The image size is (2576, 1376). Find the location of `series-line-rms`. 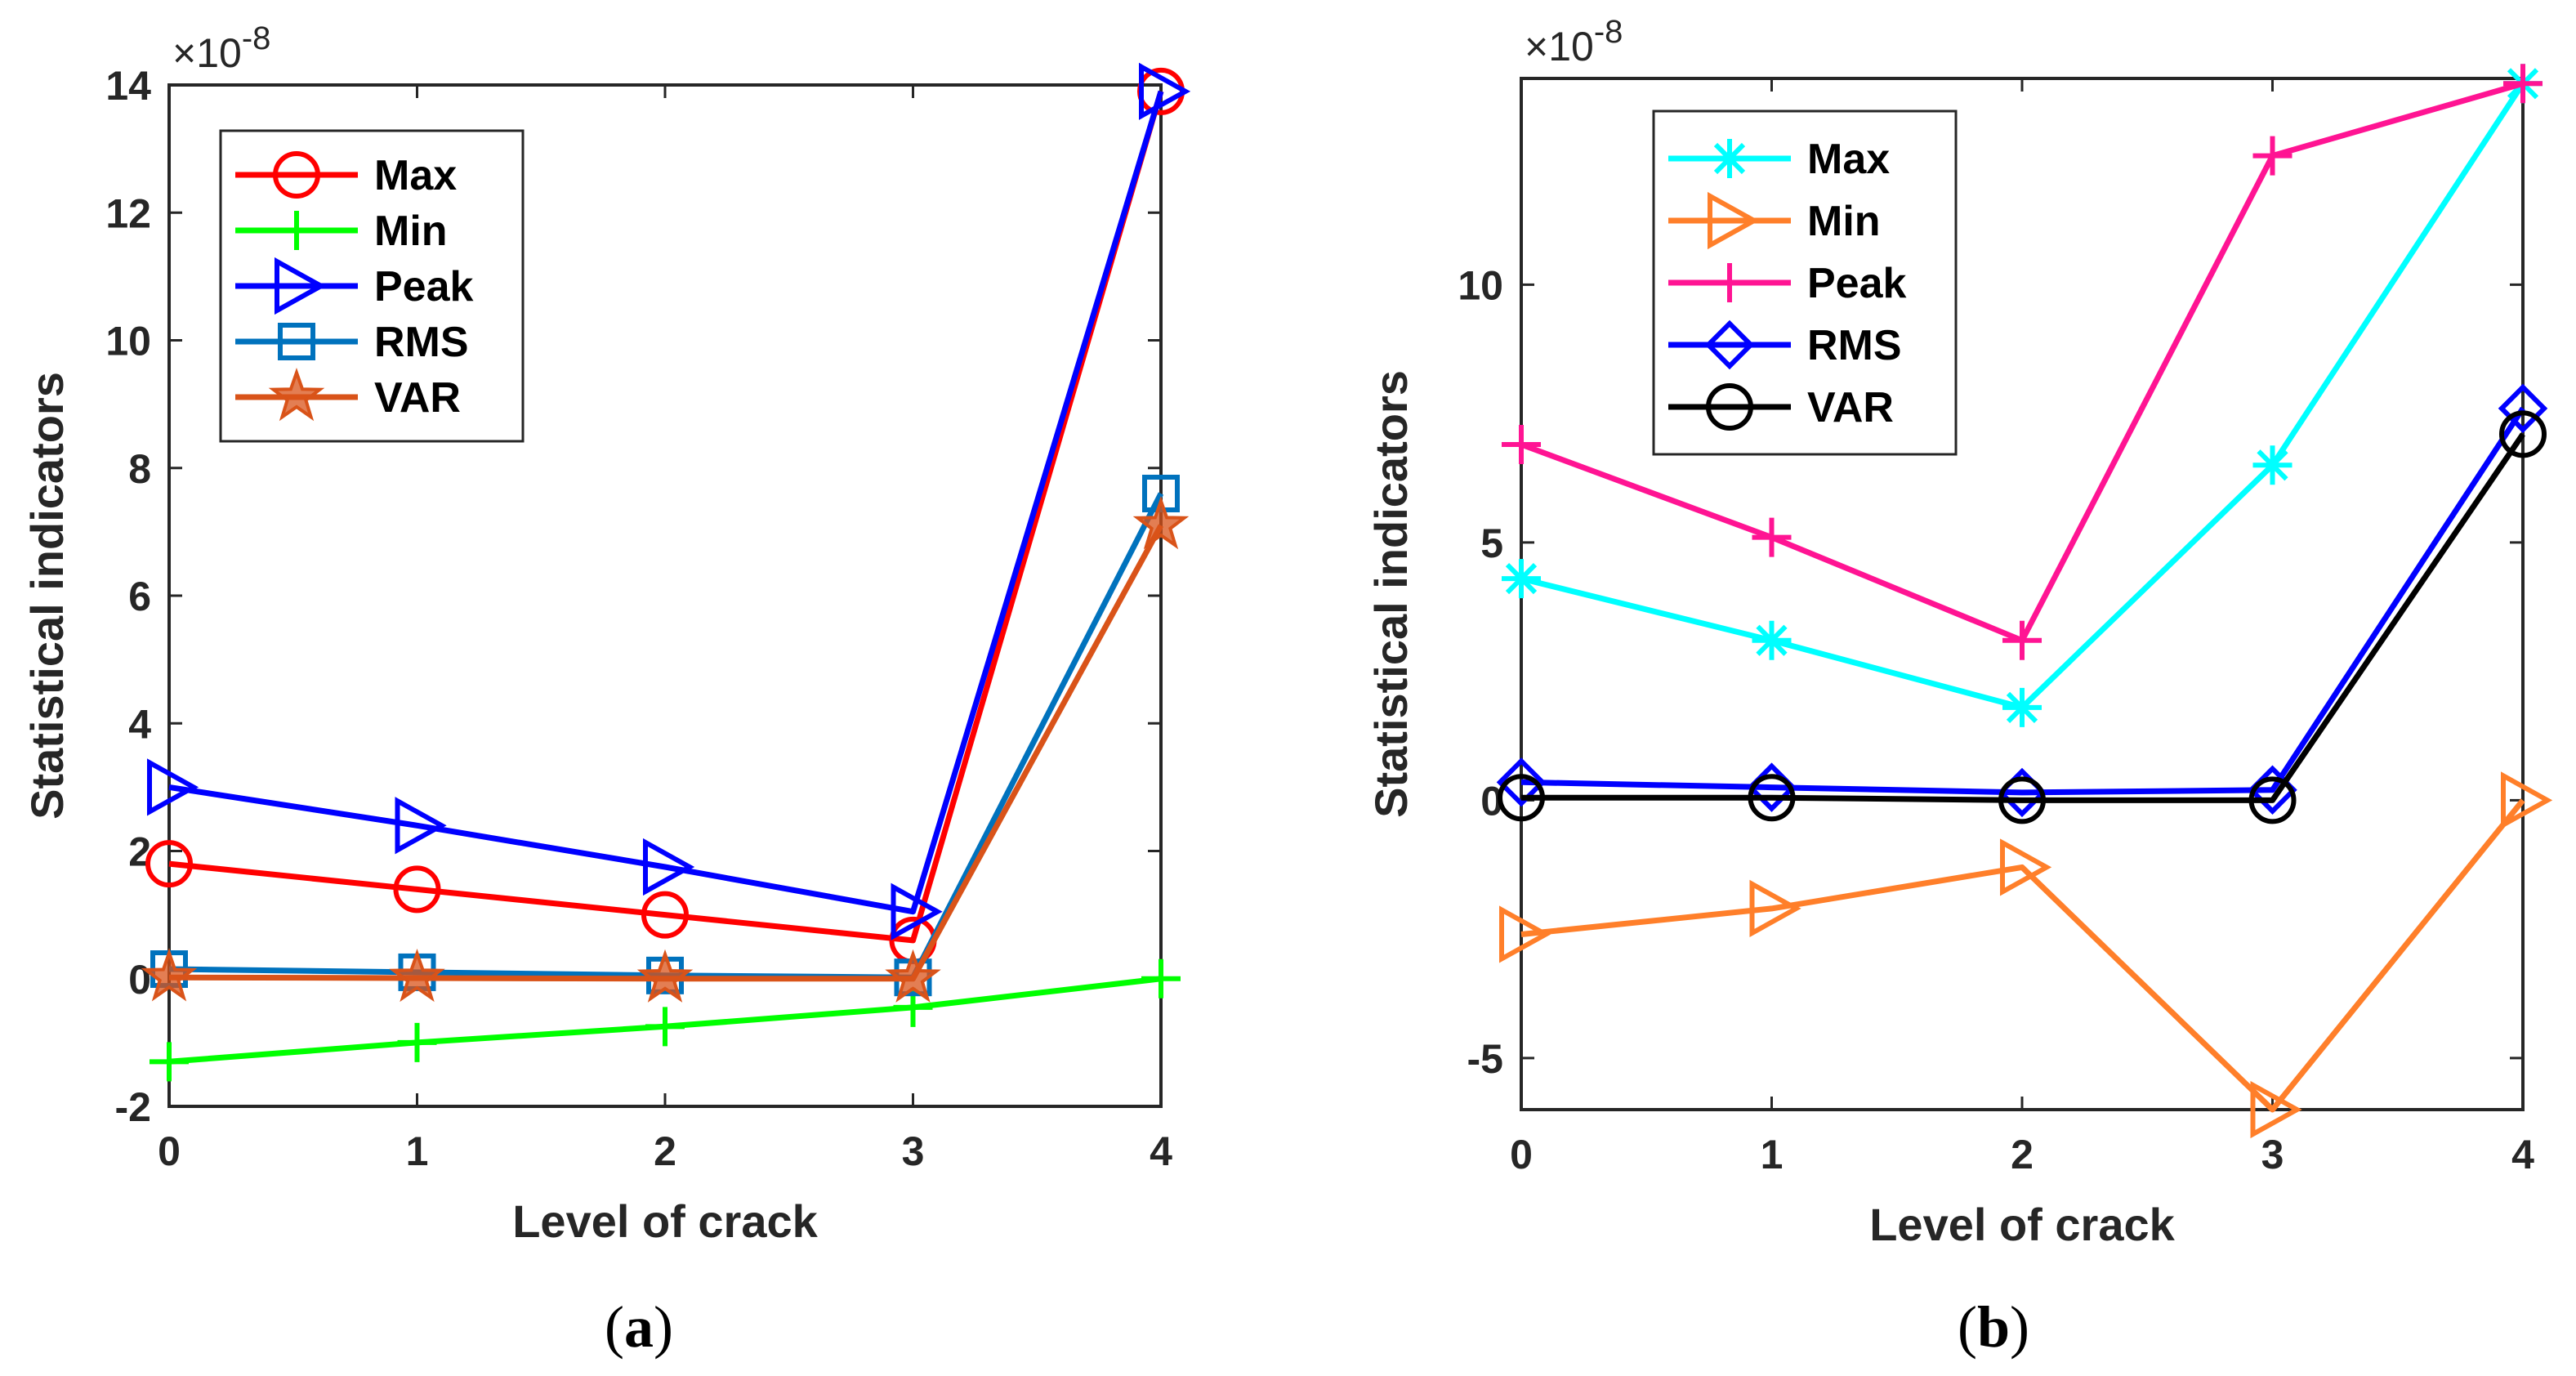

series-line-rms is located at coordinates (2023, 601).